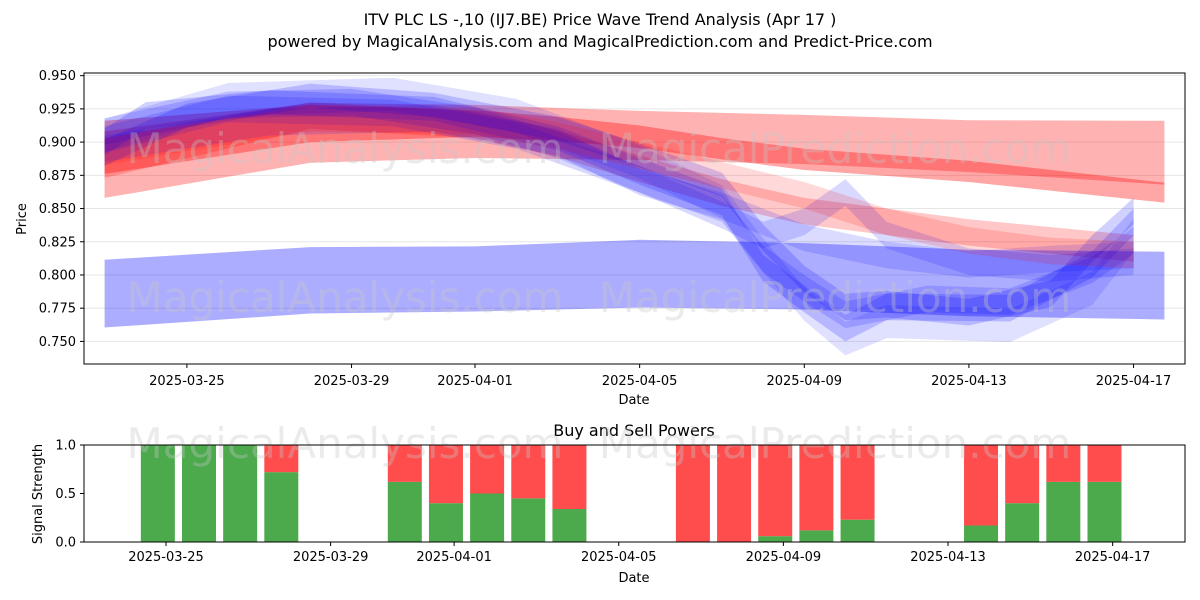 This screenshot has width=1200, height=600. I want to click on signal-x-tick-label: 2025-04-05, so click(619, 557).